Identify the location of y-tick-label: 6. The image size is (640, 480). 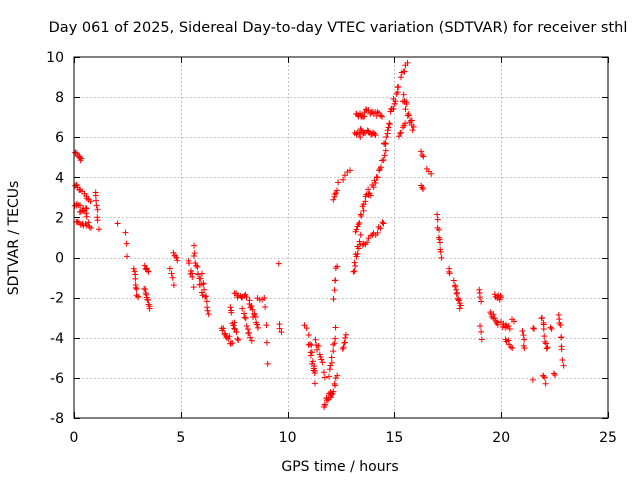
(59, 138).